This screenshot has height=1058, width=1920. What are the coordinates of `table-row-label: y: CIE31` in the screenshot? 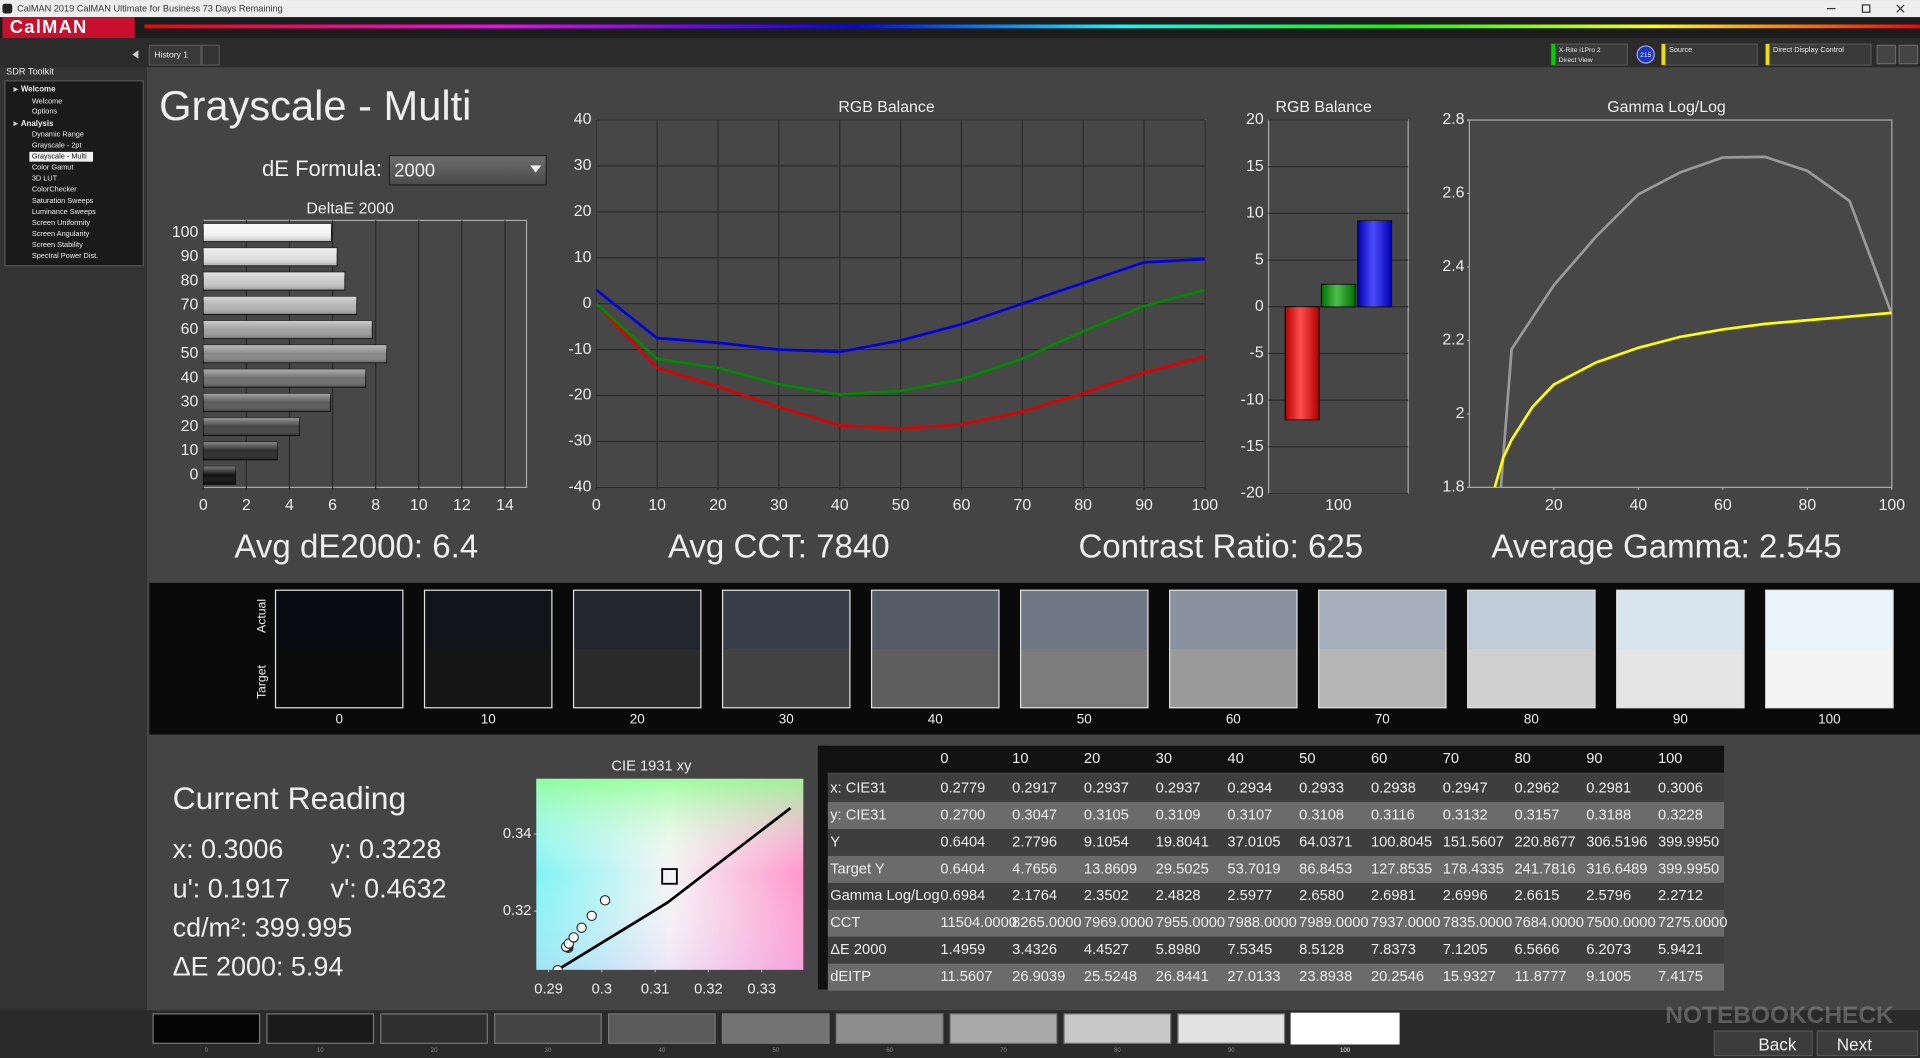 It's located at (858, 815).